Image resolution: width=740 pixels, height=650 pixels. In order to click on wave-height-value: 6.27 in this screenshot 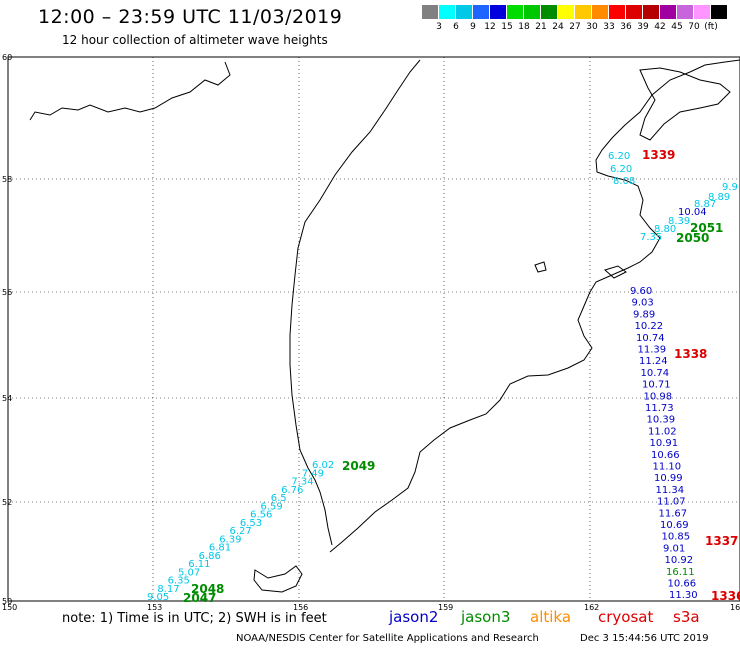, I will do `click(241, 531)`.